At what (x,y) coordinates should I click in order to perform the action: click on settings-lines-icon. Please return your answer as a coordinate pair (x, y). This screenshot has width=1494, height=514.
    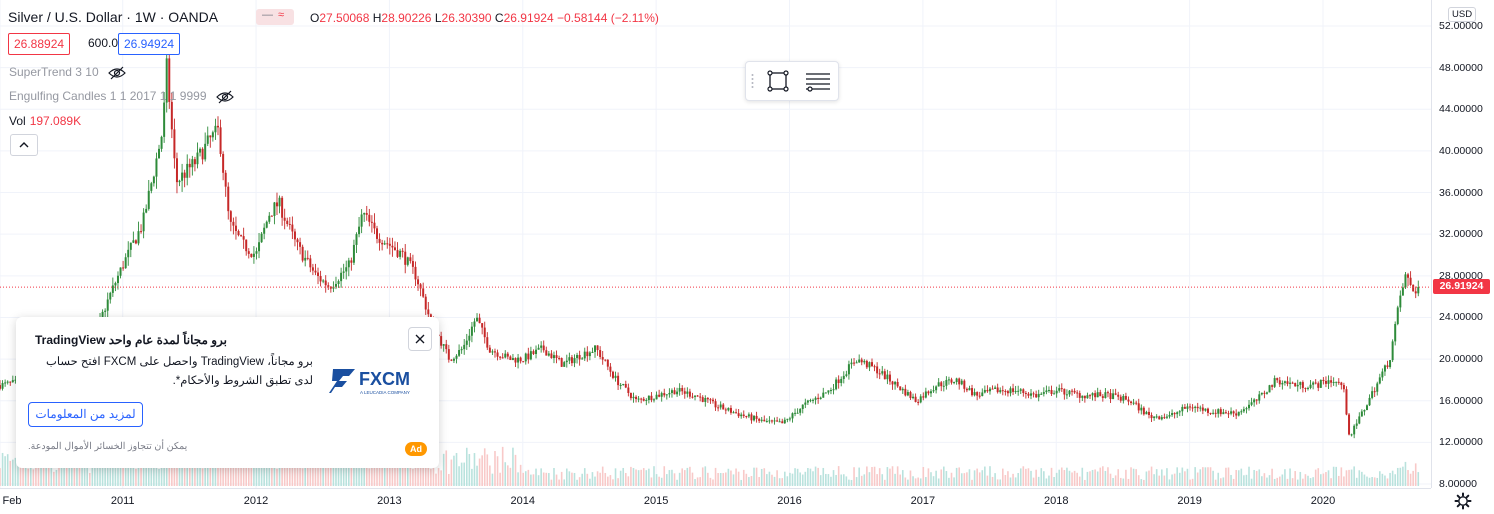
    Looking at the image, I should click on (818, 81).